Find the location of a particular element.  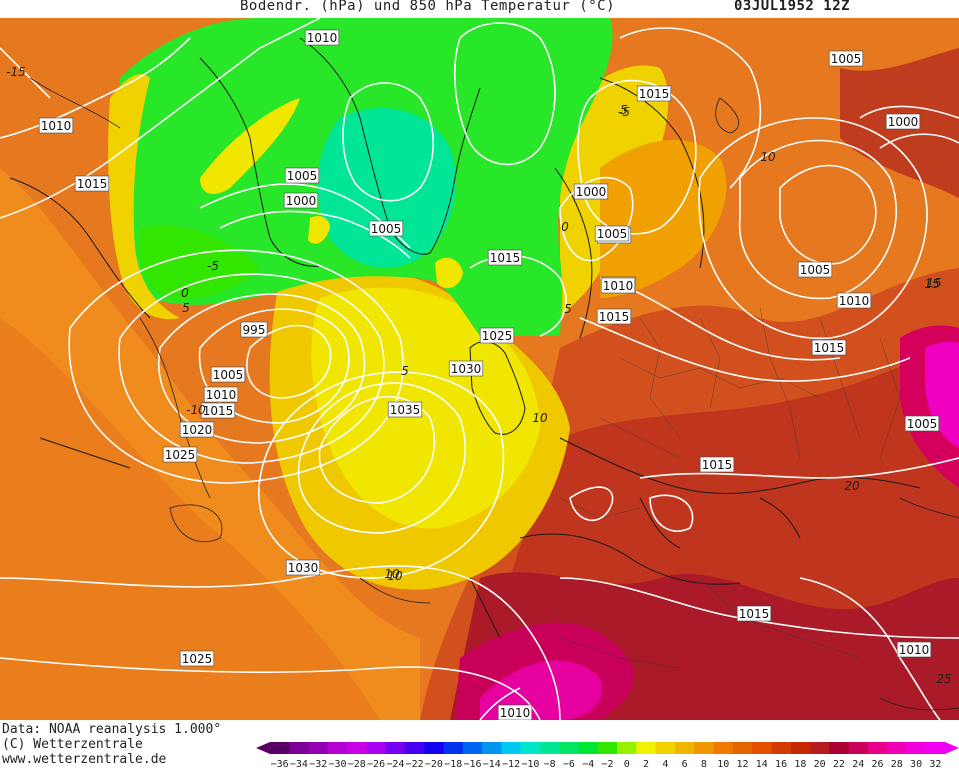

colorbar-tick-label: 4 is located at coordinates (665, 764).